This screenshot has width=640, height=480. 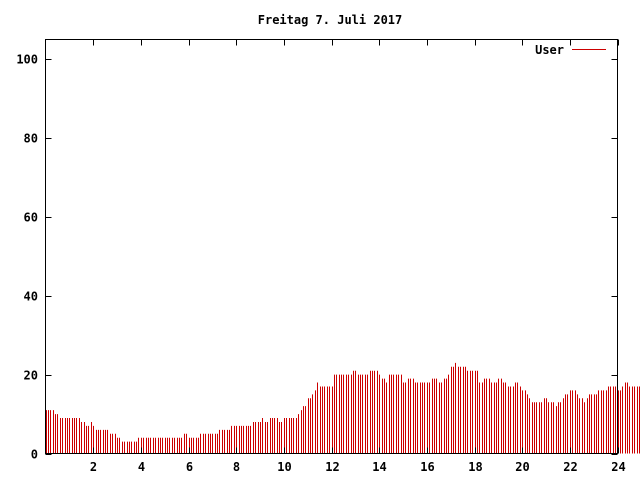 I want to click on x-tick-label: 22, so click(x=570, y=467).